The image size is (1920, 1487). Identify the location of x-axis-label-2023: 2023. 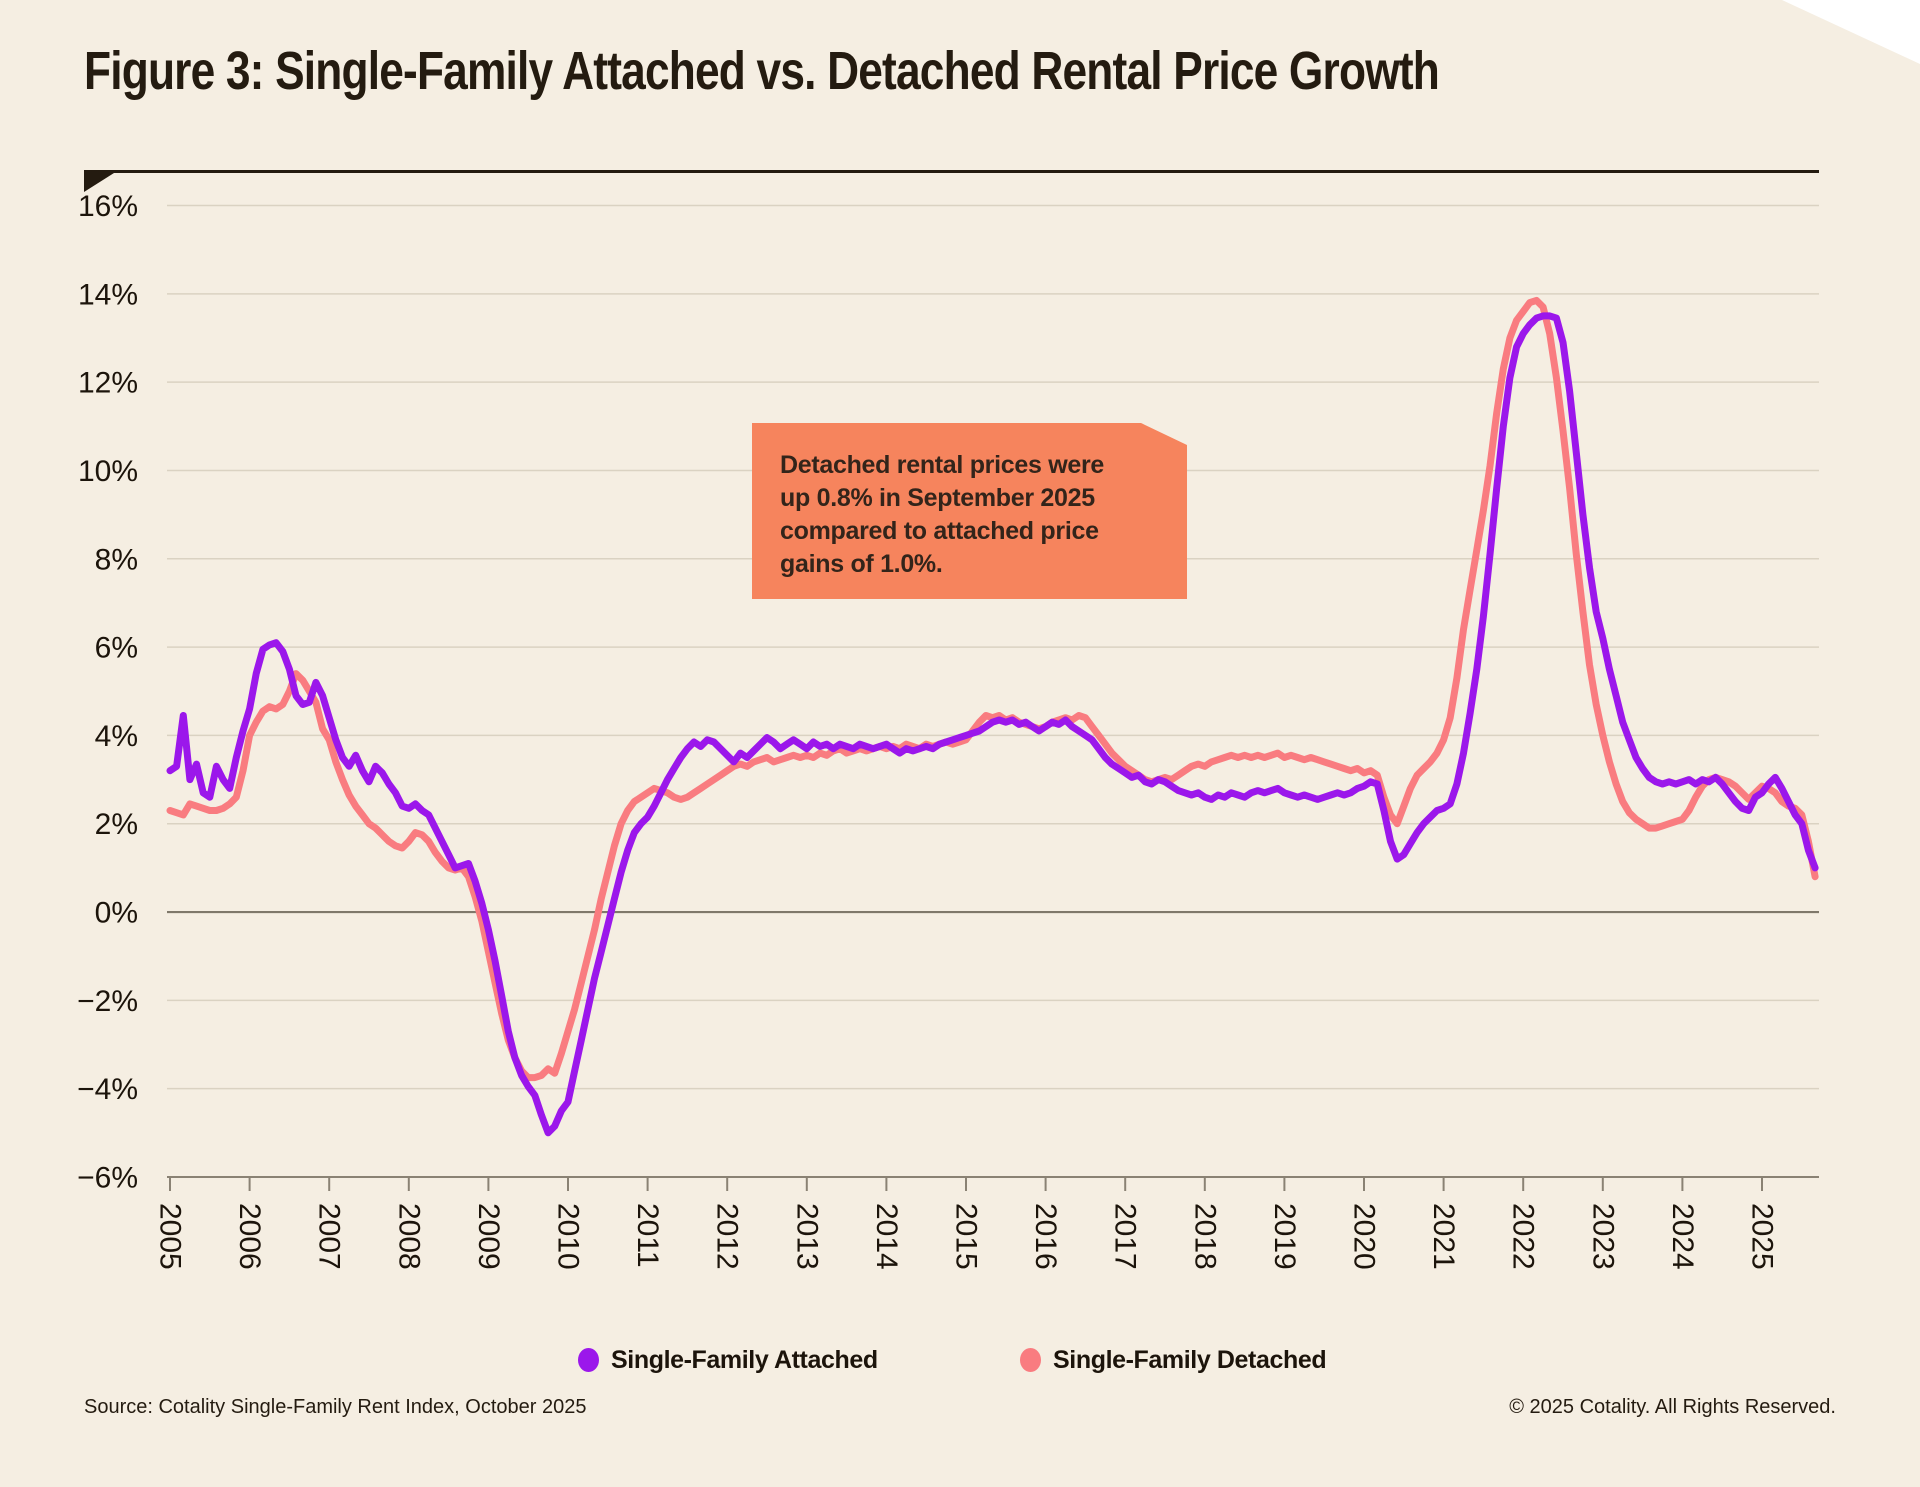
(1602, 1236).